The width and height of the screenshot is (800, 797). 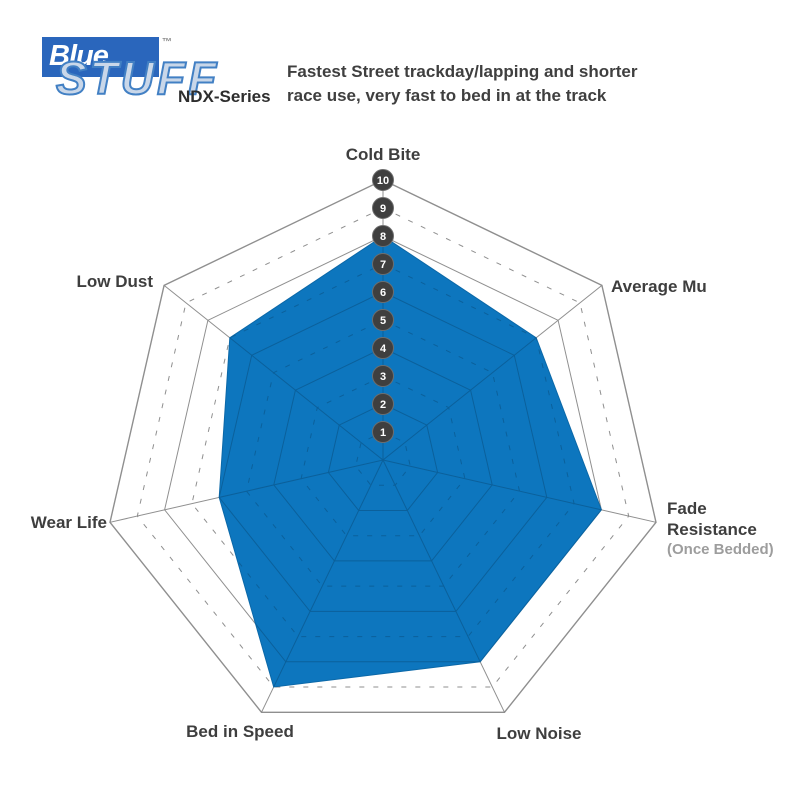 I want to click on scale-marker-number: 2, so click(x=383, y=405).